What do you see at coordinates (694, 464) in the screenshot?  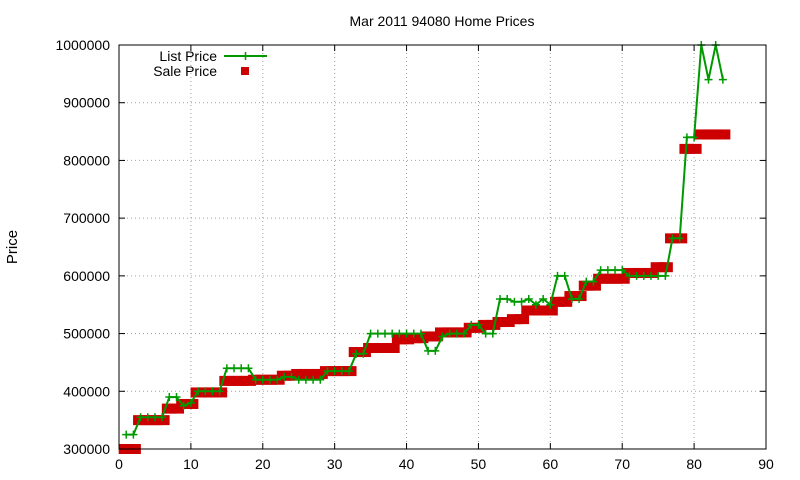 I see `x-tick-label: 80` at bounding box center [694, 464].